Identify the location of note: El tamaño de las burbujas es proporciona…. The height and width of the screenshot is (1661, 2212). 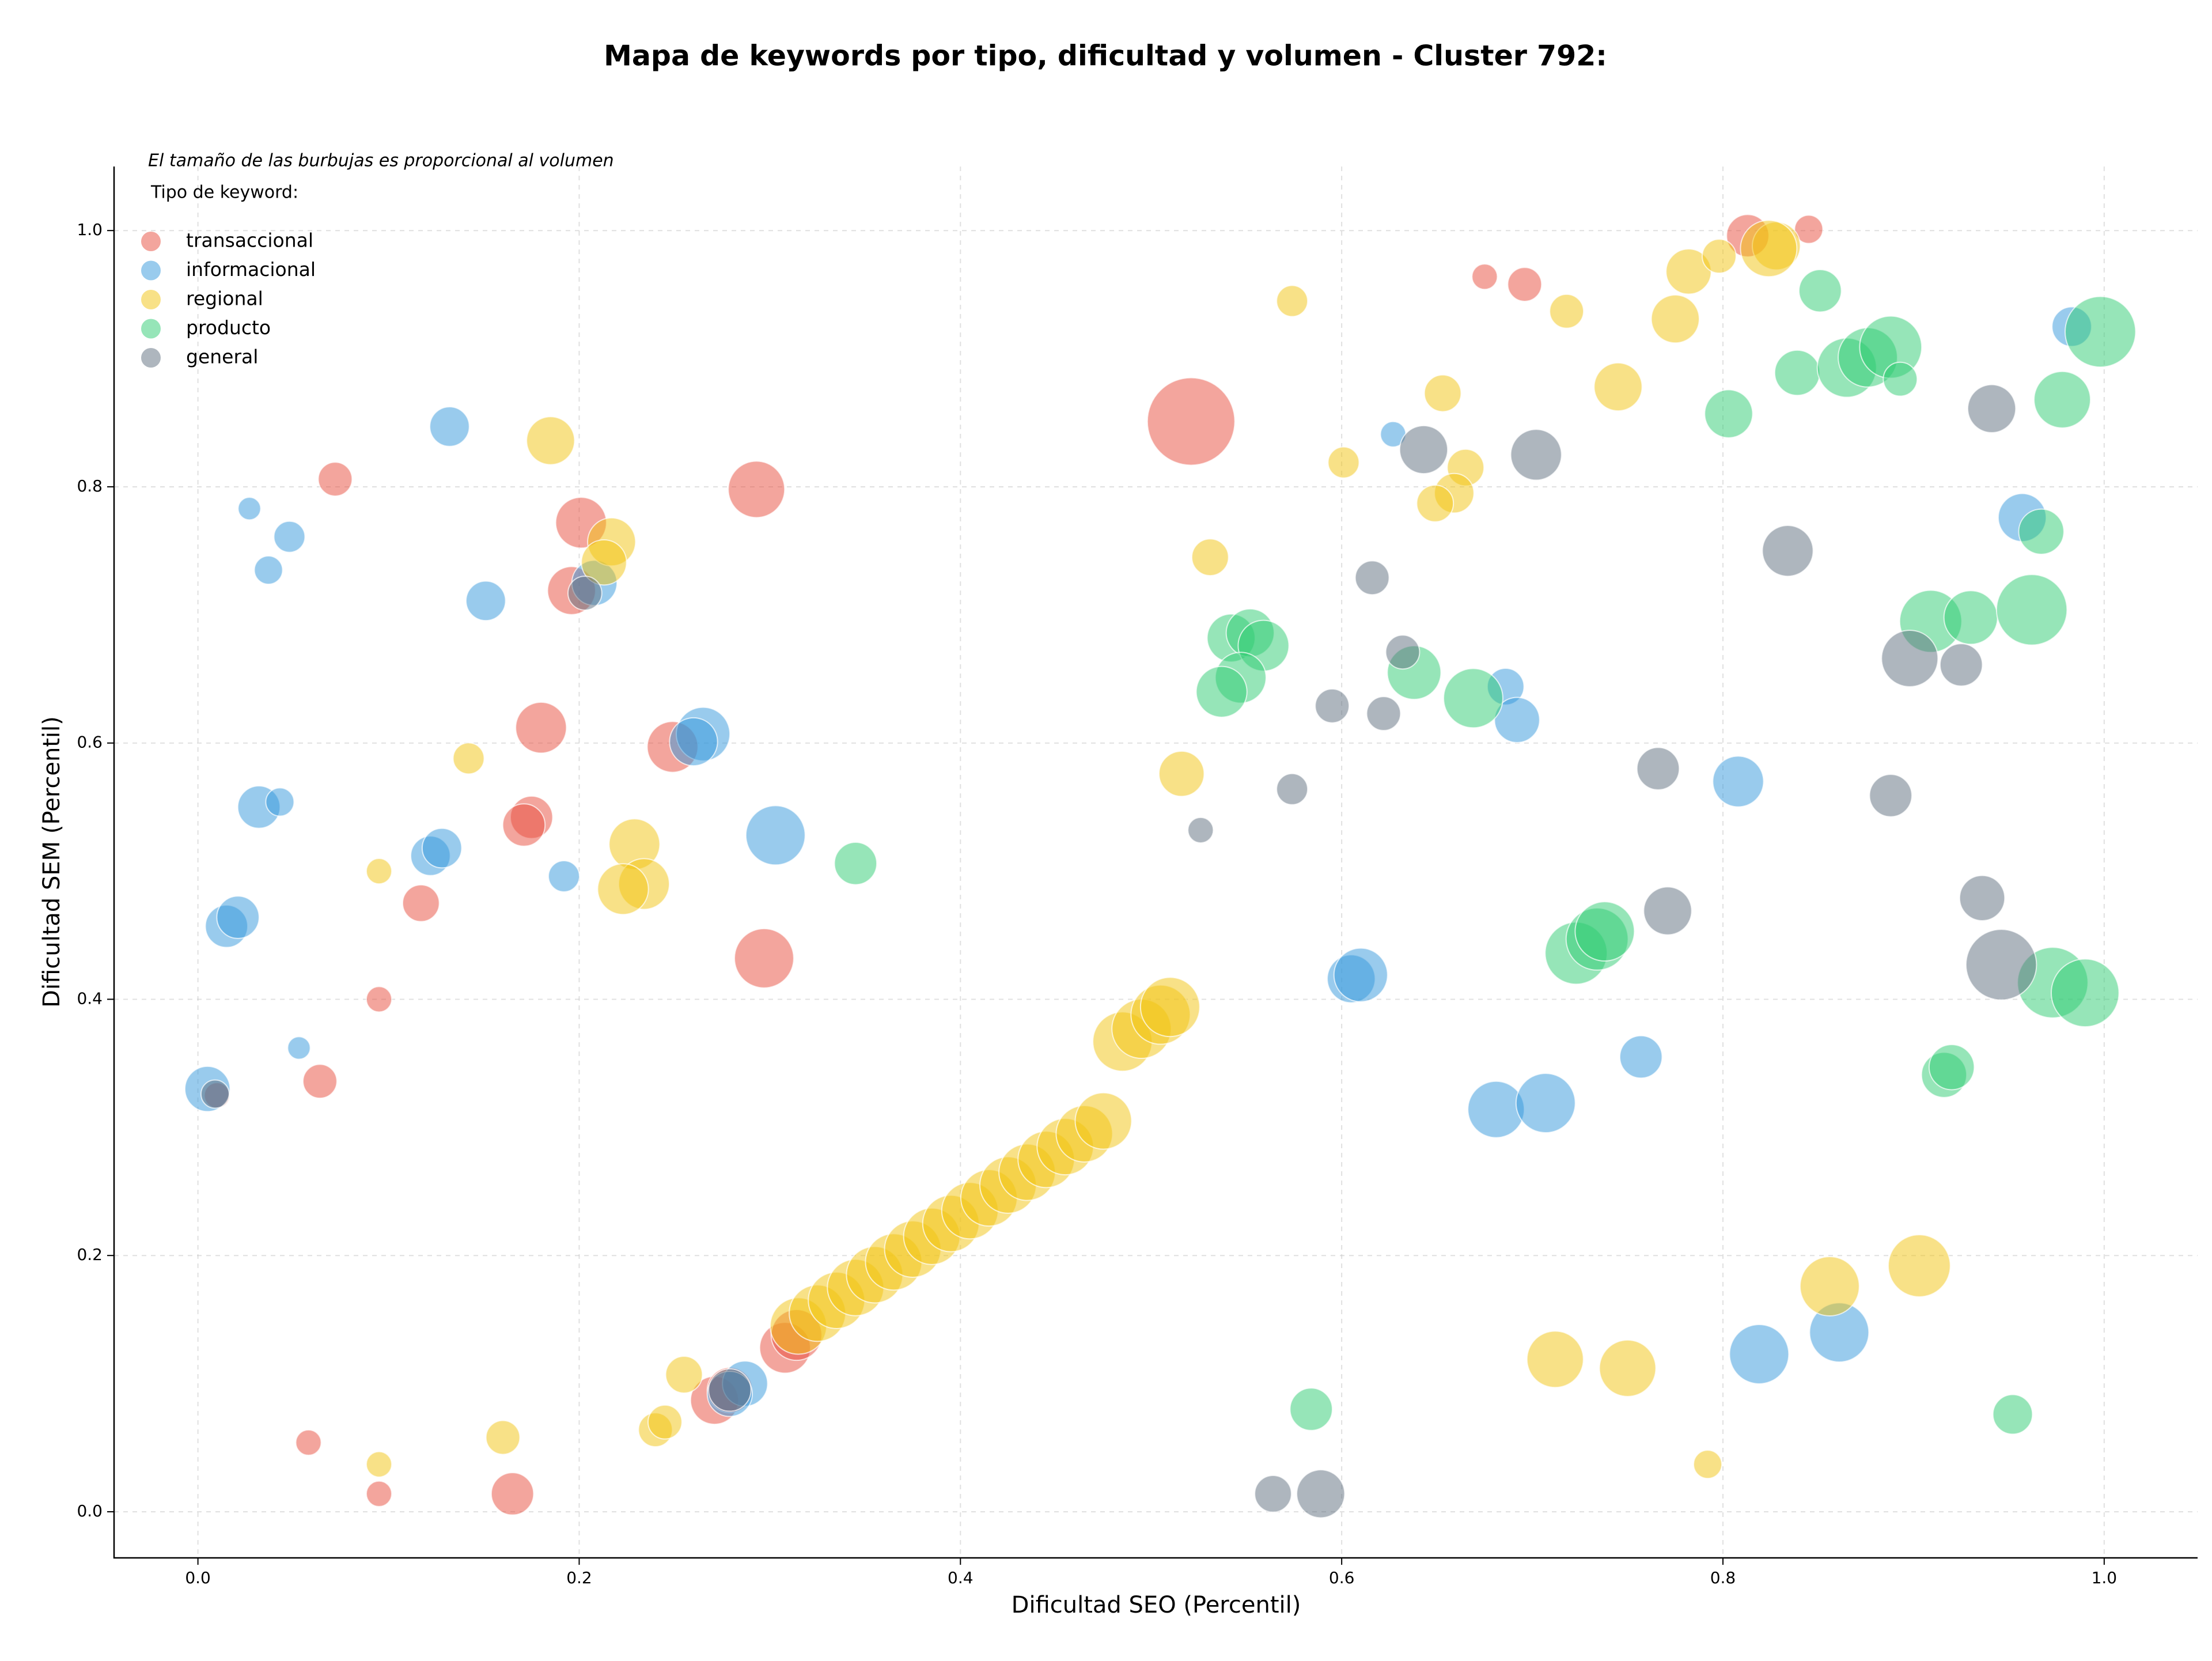
(381, 161).